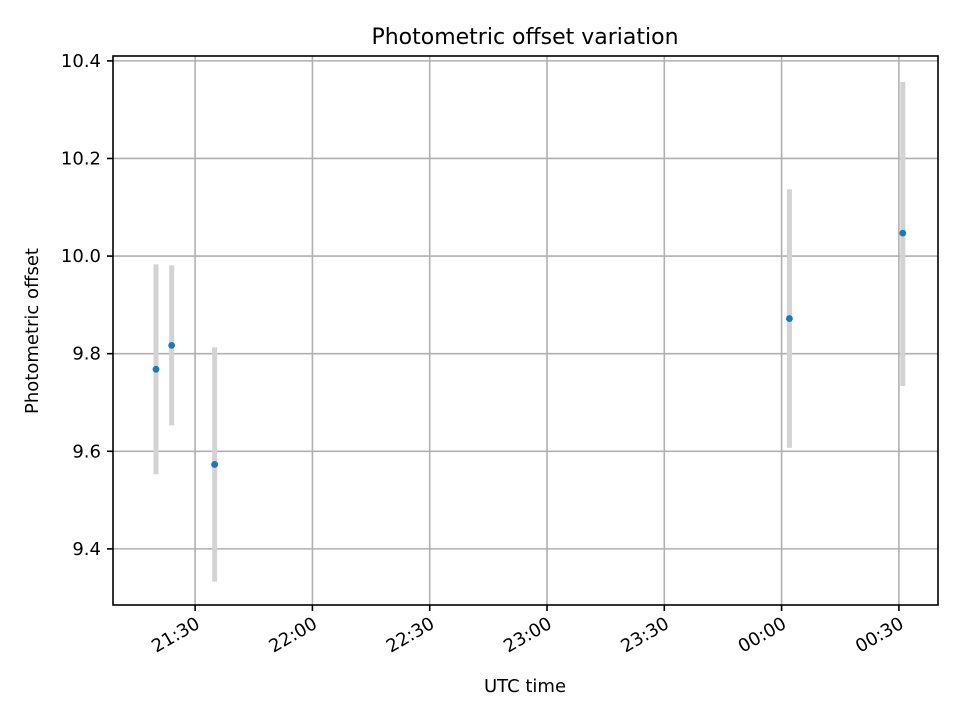 The image size is (960, 720). I want to click on y-tick-label: 9.4, so click(86, 549).